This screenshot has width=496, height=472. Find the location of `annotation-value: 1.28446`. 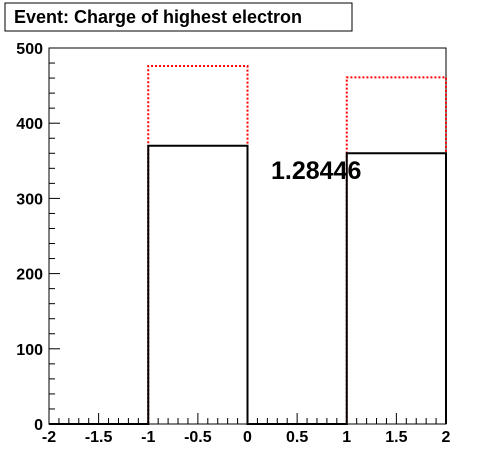

annotation-value: 1.28446 is located at coordinates (316, 171).